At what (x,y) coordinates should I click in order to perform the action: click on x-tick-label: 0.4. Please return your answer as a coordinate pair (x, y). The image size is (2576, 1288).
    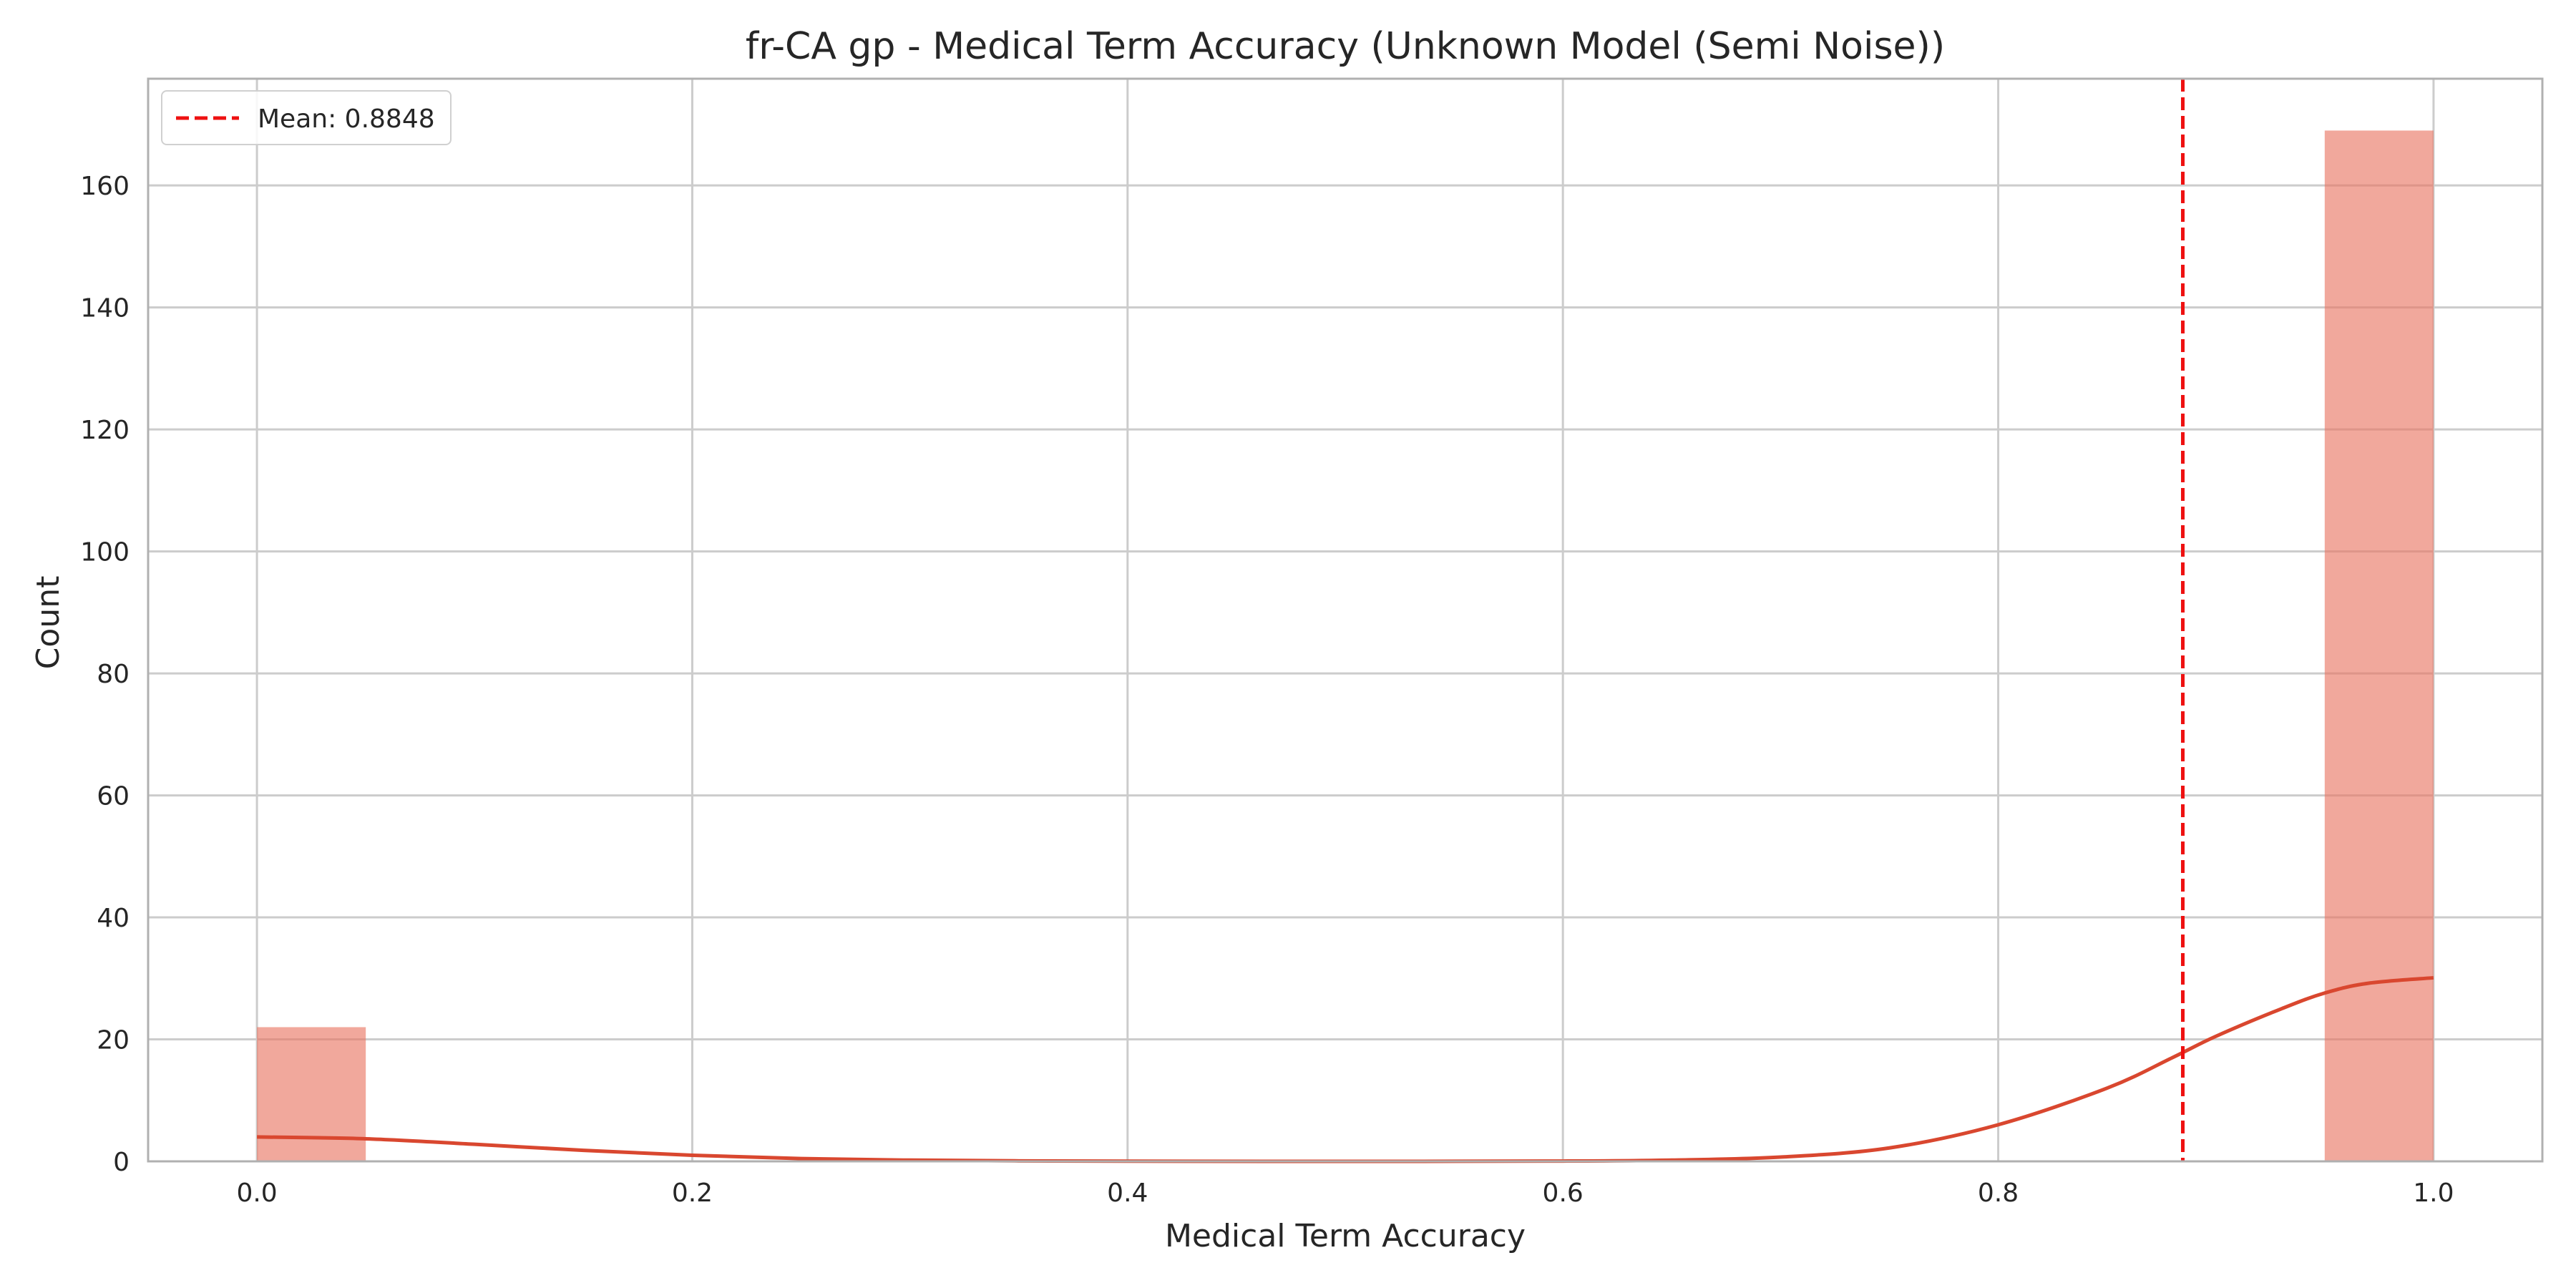
    Looking at the image, I should click on (1127, 1193).